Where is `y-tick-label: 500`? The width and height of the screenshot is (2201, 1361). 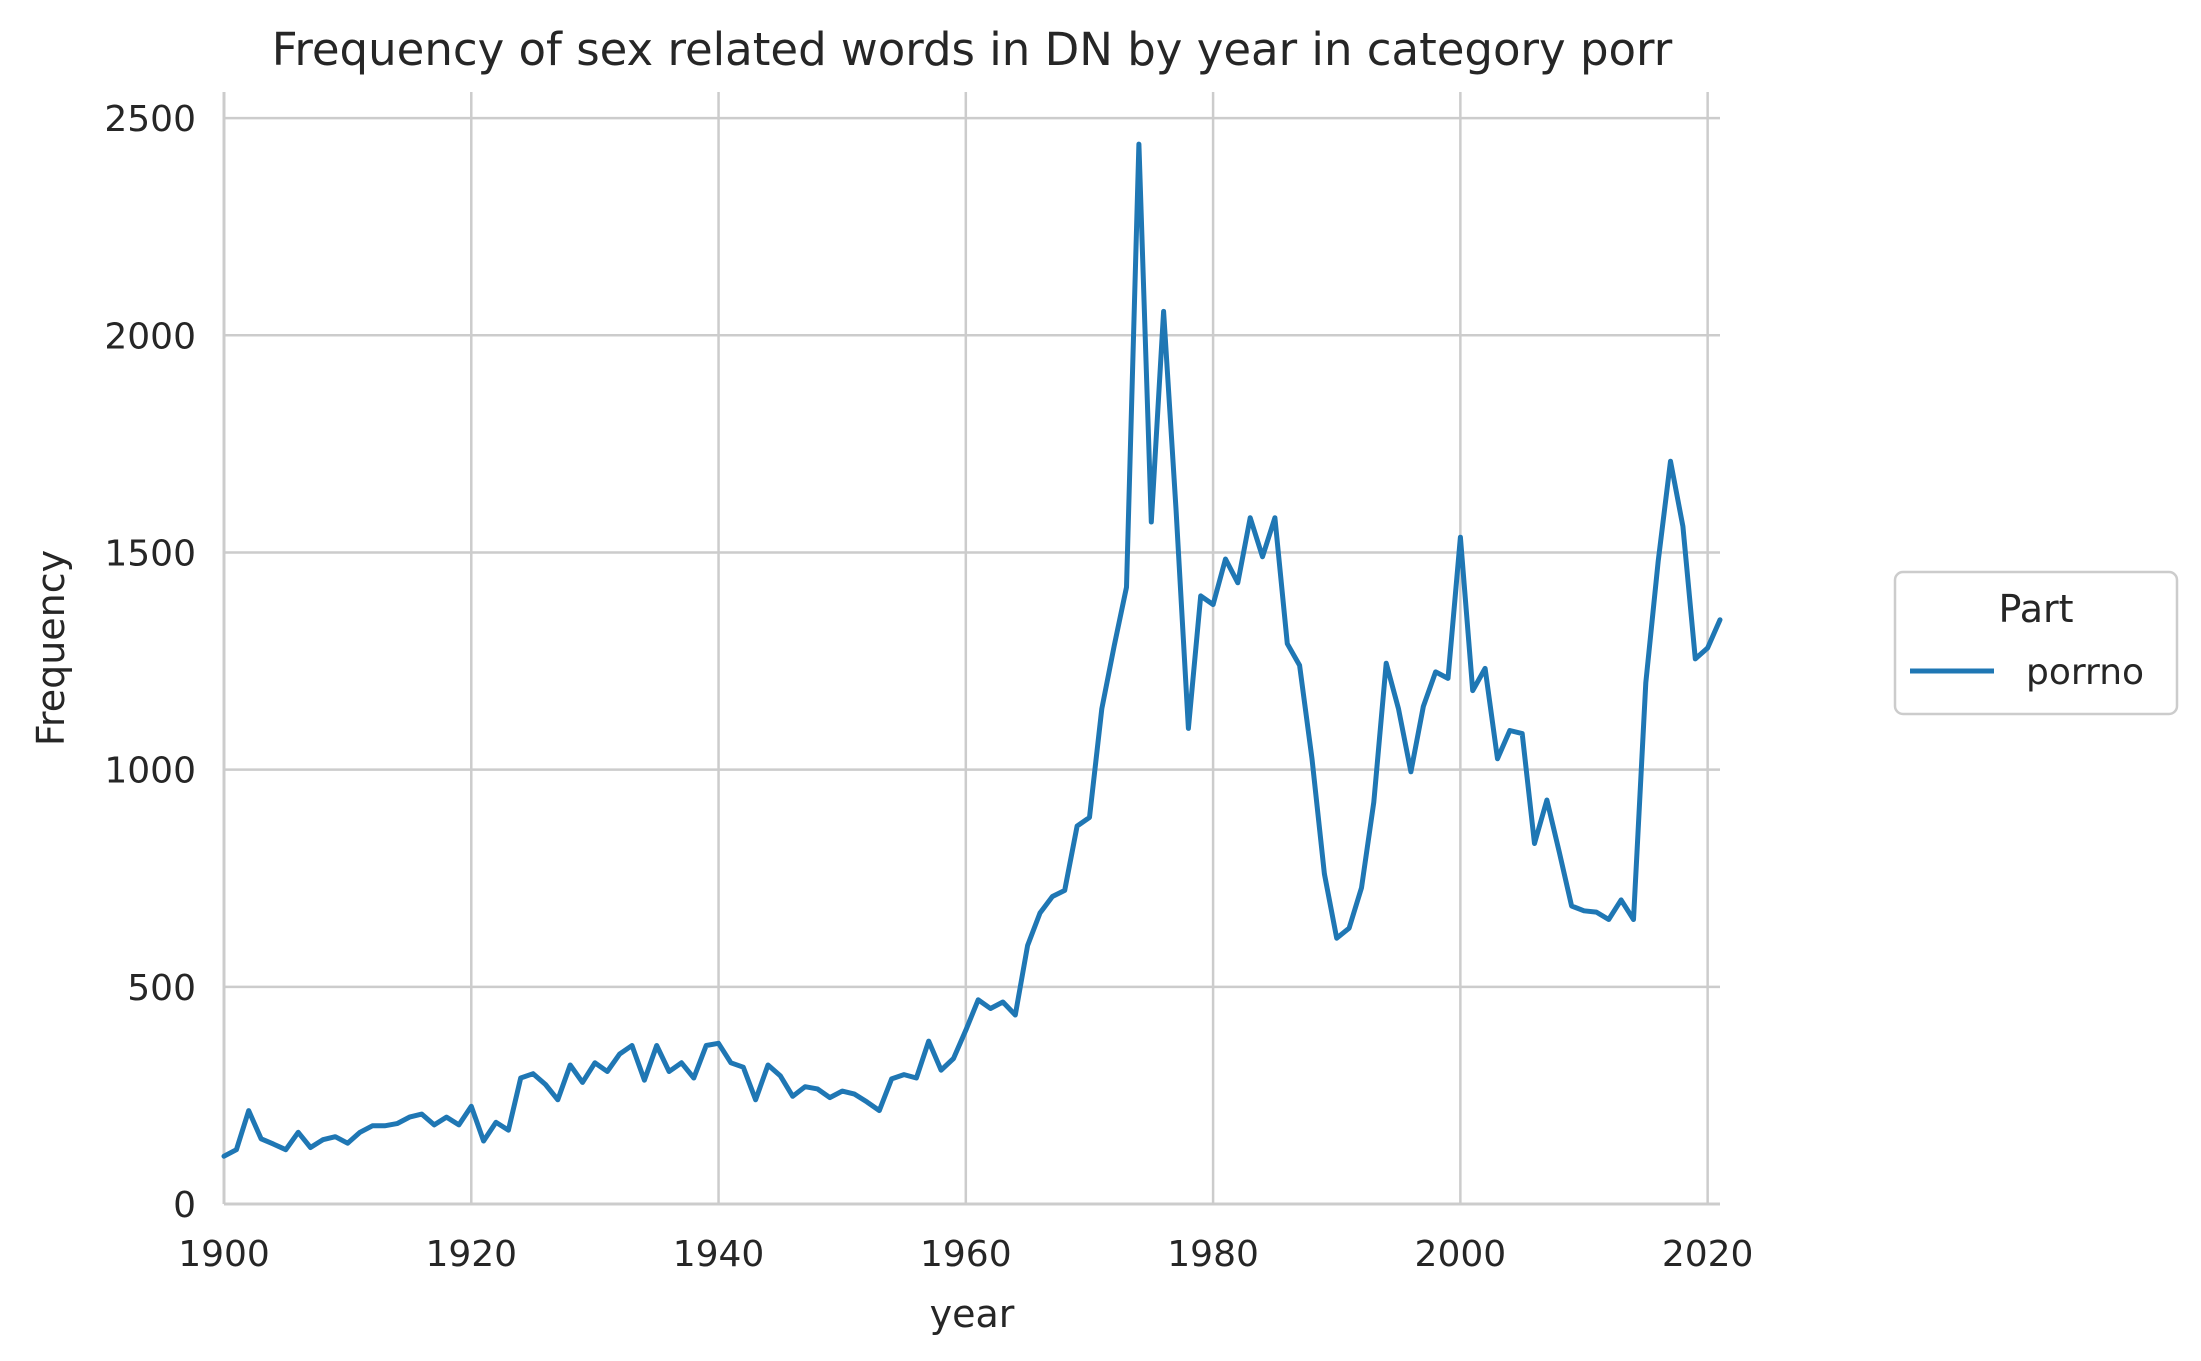
y-tick-label: 500 is located at coordinates (161, 988).